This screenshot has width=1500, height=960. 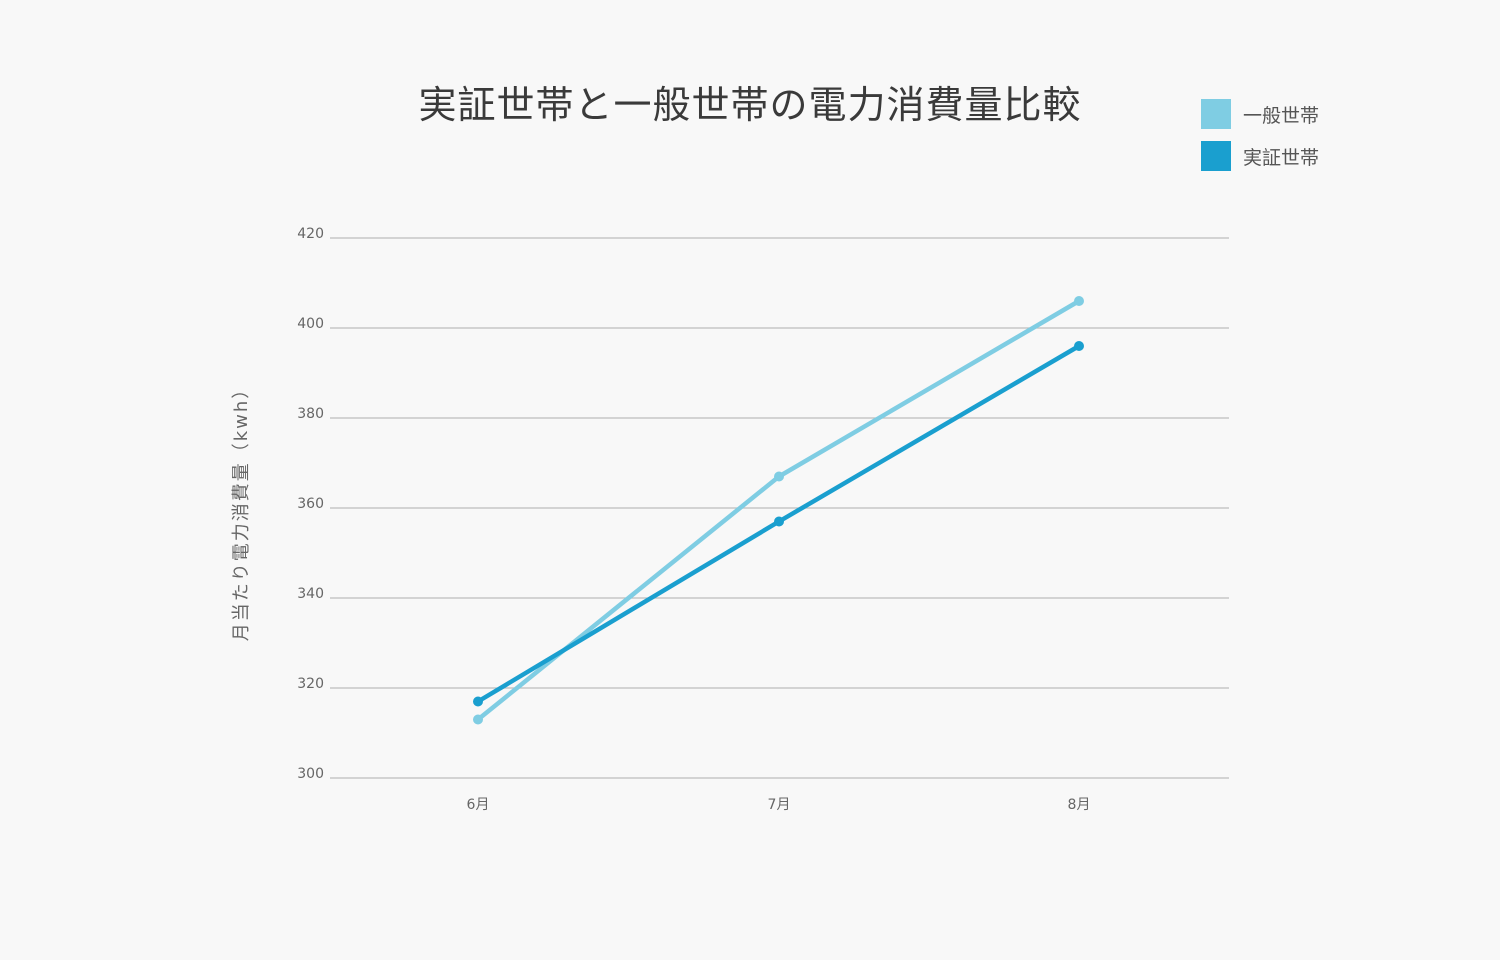 What do you see at coordinates (478, 805) in the screenshot?
I see `x-tick-label: 6月` at bounding box center [478, 805].